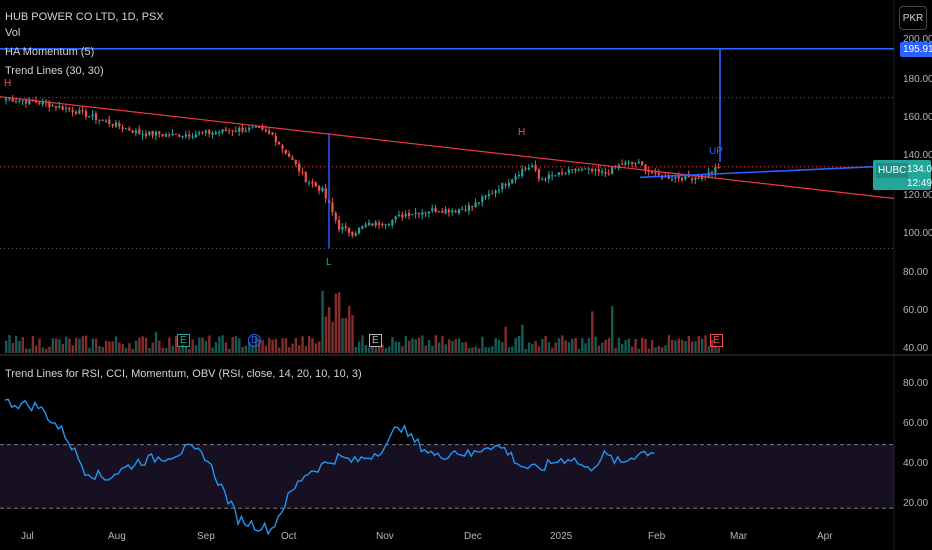 The width and height of the screenshot is (932, 550). What do you see at coordinates (913, 18) in the screenshot?
I see `currency-button: PKR` at bounding box center [913, 18].